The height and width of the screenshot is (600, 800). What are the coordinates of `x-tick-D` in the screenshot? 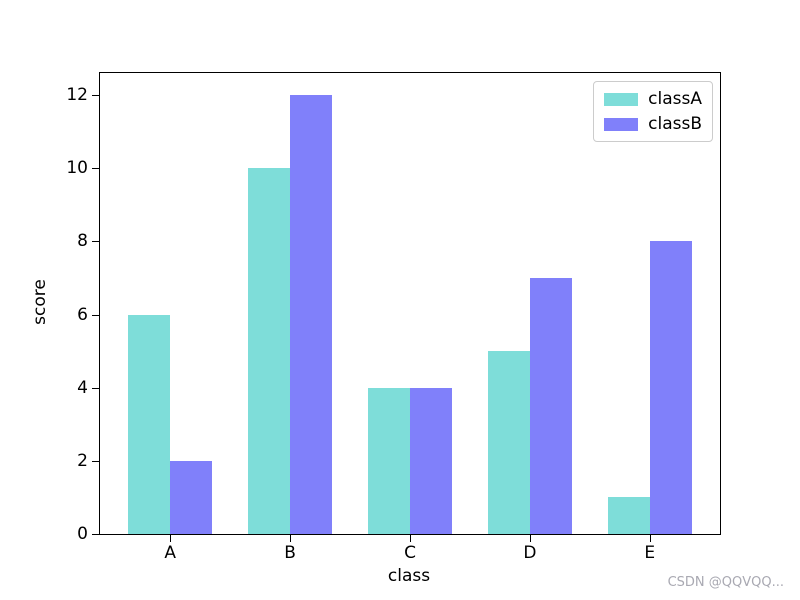 It's located at (530, 538).